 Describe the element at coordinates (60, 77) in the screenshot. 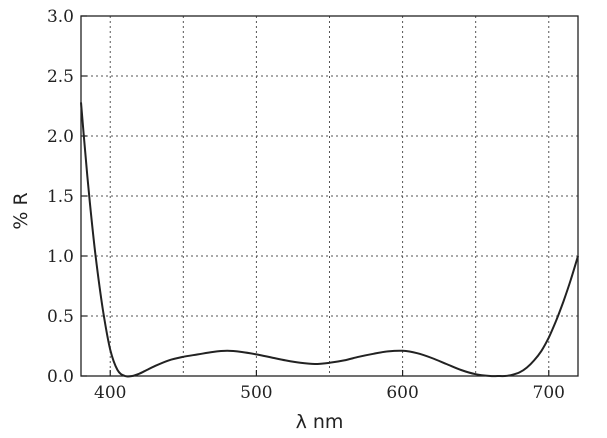

I see `y-tick-label: 2.5` at that location.